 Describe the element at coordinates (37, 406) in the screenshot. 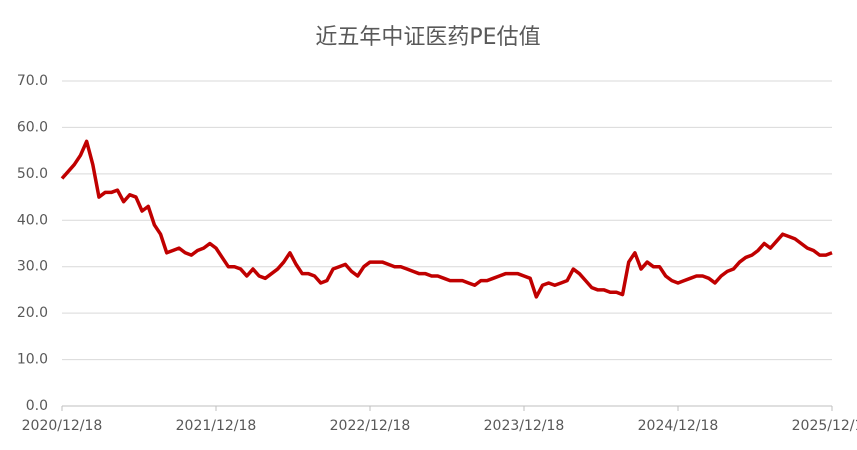

I see `y-tick-label: 0.0` at that location.